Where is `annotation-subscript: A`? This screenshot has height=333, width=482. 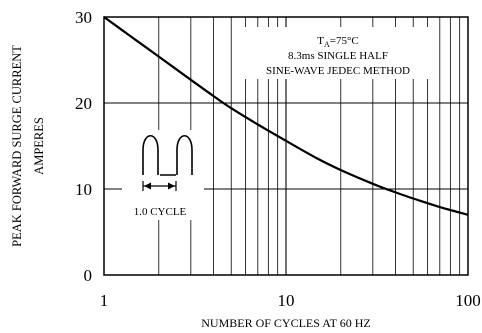 annotation-subscript: A is located at coordinates (327, 44).